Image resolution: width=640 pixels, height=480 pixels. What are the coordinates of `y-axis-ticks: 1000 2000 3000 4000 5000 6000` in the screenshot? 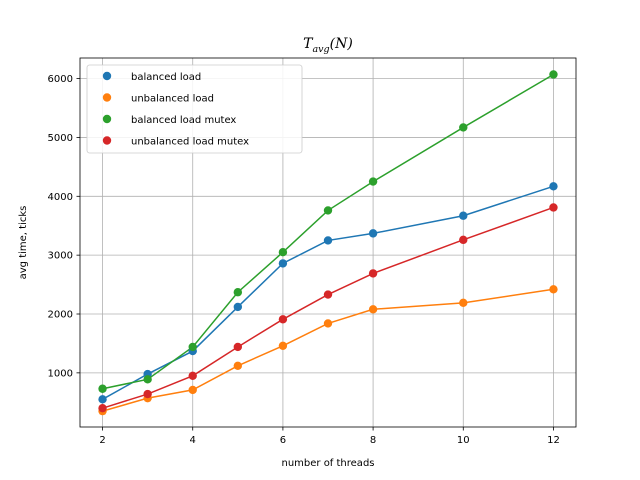 It's located at (64, 226).